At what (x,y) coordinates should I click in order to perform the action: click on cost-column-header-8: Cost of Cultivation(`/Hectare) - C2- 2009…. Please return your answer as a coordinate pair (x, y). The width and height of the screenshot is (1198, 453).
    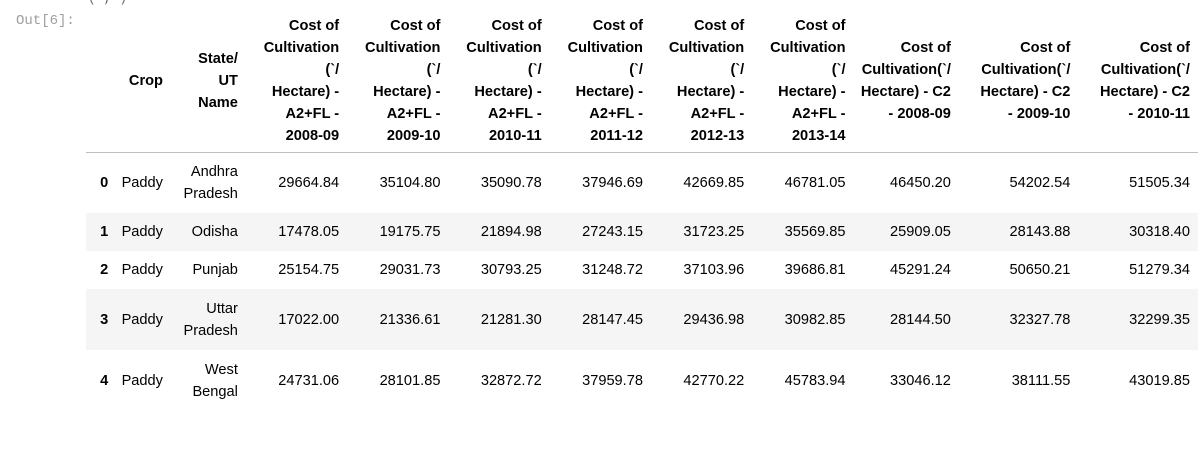
    Looking at the image, I should click on (1018, 82).